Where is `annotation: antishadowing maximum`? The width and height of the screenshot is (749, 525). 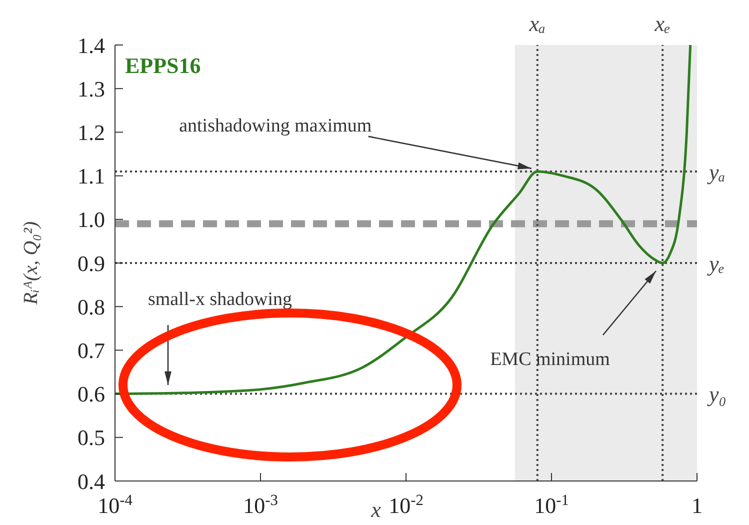
annotation: antishadowing maximum is located at coordinates (275, 125).